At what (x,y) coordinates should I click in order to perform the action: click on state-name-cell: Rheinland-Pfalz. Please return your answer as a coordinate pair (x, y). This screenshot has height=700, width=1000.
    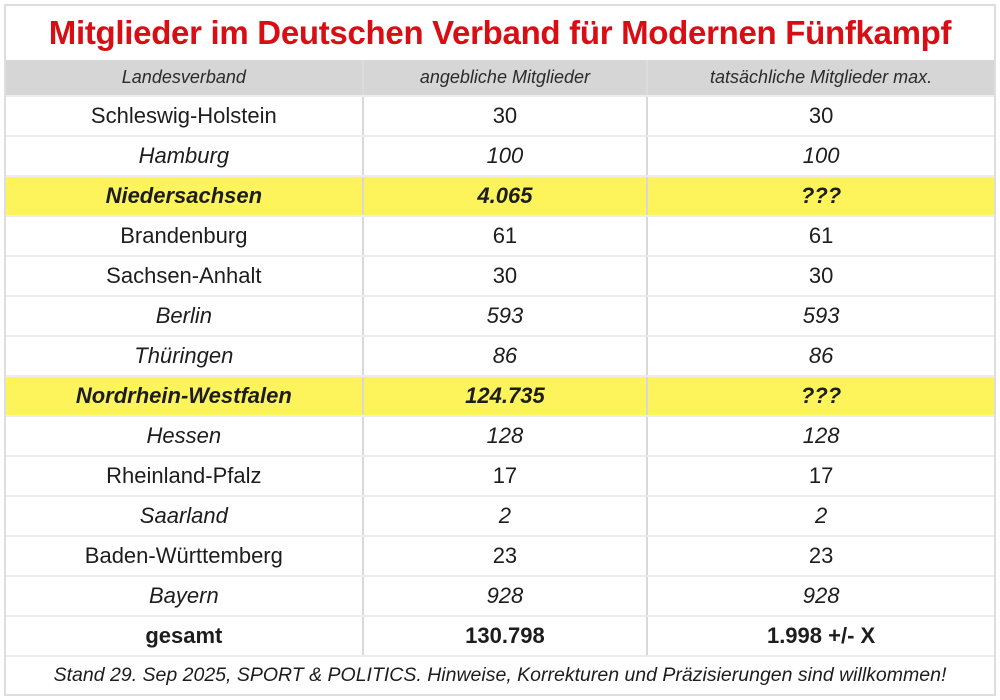
    Looking at the image, I should click on (184, 475).